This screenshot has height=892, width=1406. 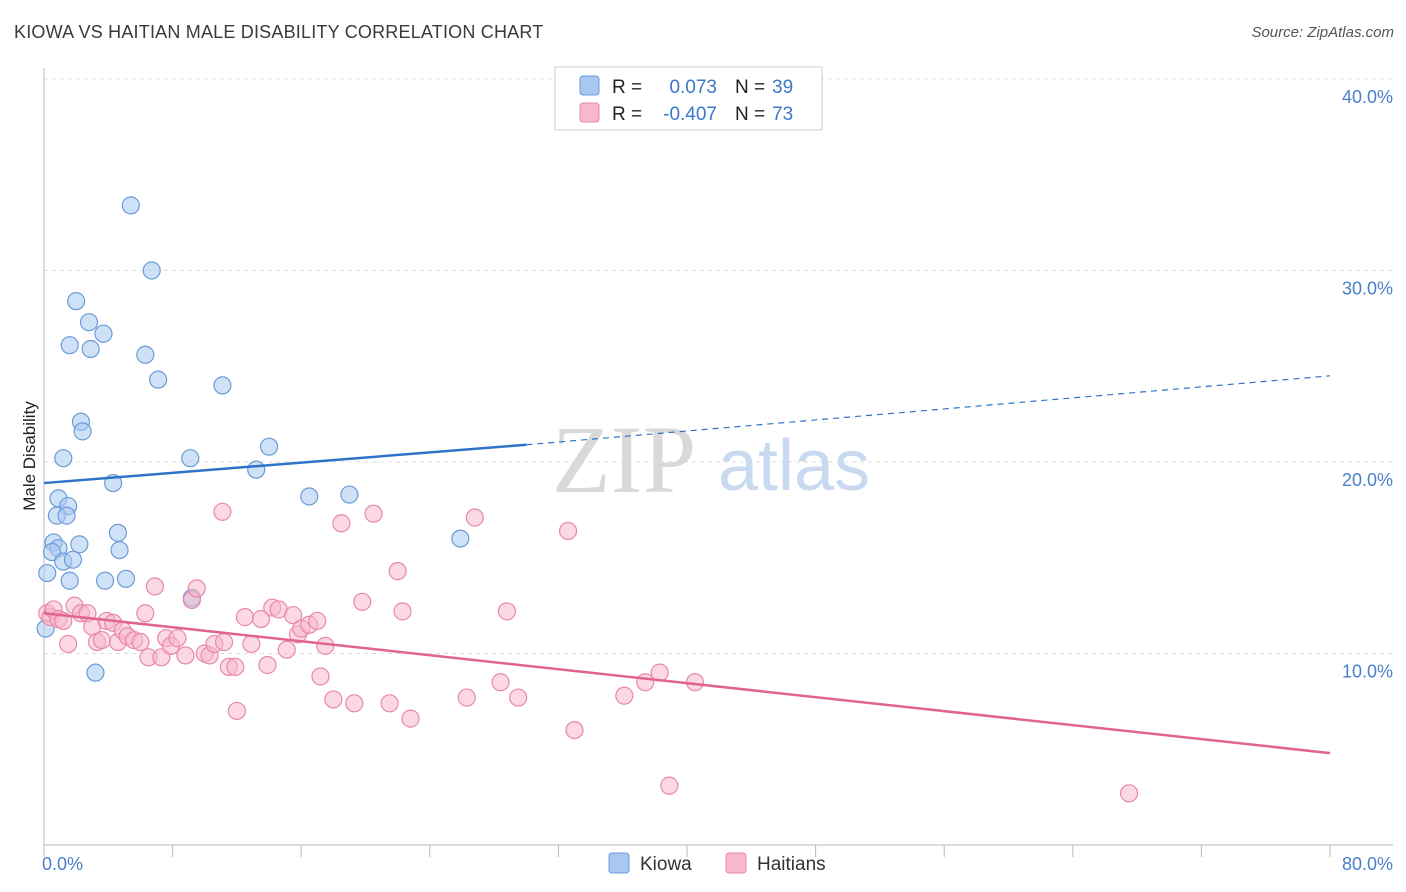 I want to click on legend-kiowa-n-value: 39, so click(x=782, y=87).